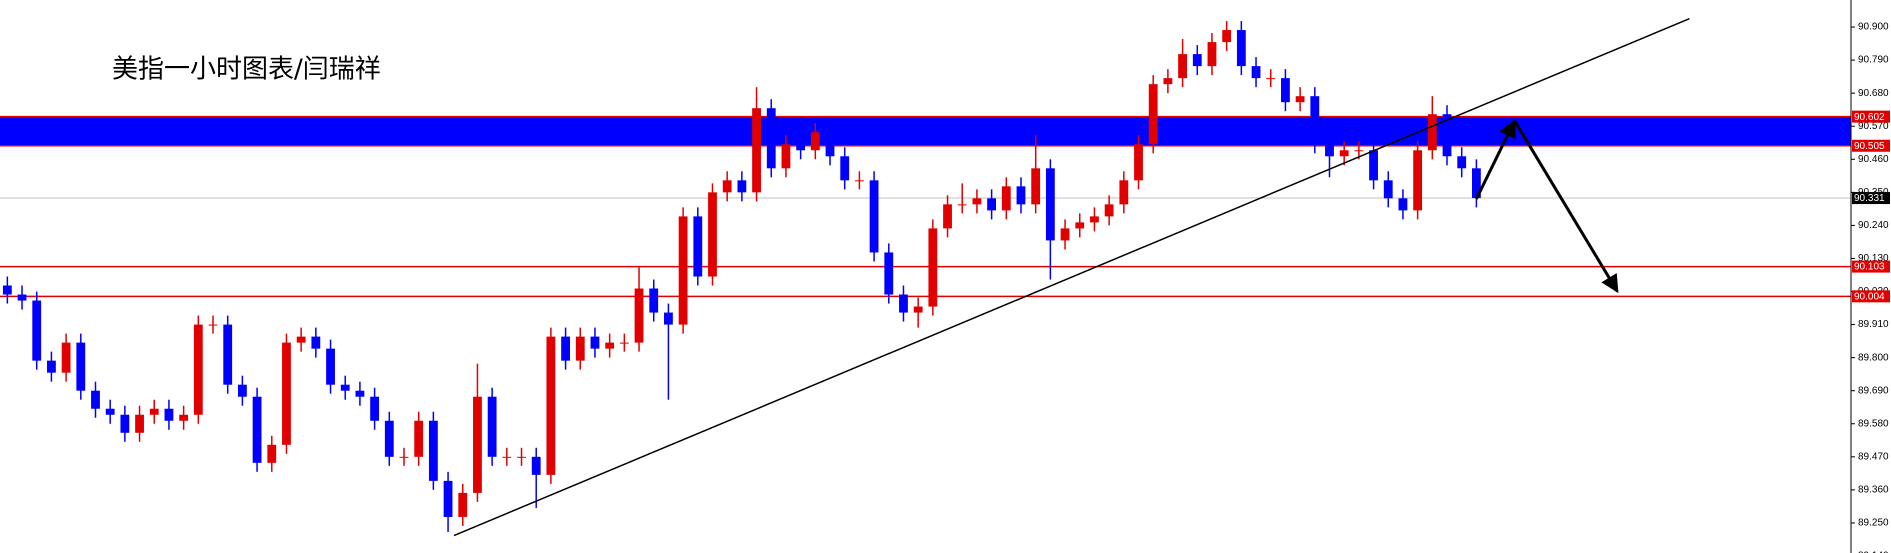 Image resolution: width=1891 pixels, height=553 pixels. What do you see at coordinates (1873, 552) in the screenshot?
I see `y-tick-label: 89.140` at bounding box center [1873, 552].